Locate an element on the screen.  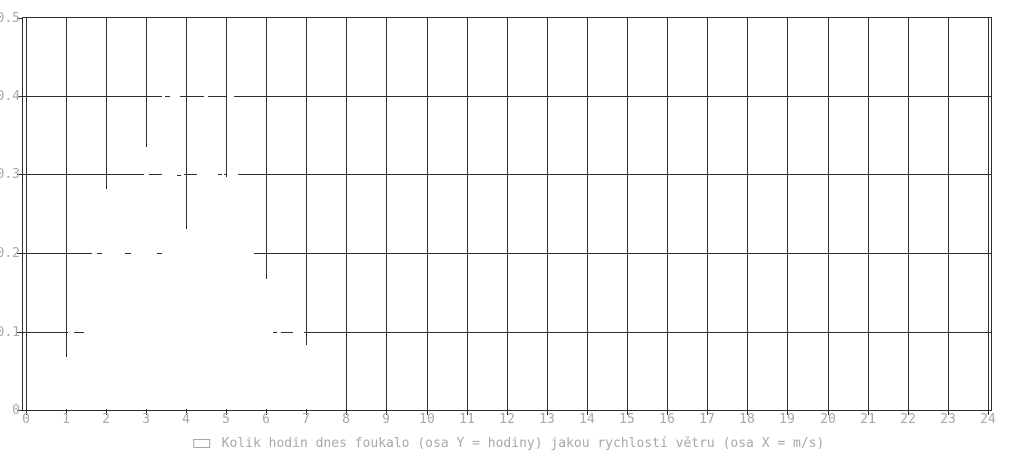
x-tick-label: 18 is located at coordinates (747, 419).